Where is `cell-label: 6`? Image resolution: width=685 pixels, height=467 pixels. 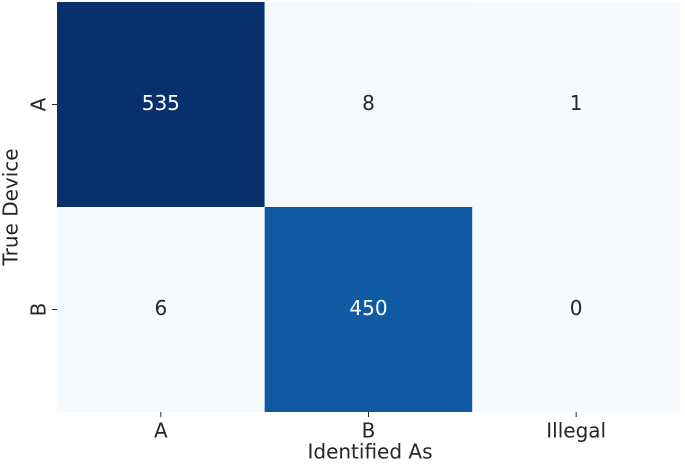 cell-label: 6 is located at coordinates (160, 308).